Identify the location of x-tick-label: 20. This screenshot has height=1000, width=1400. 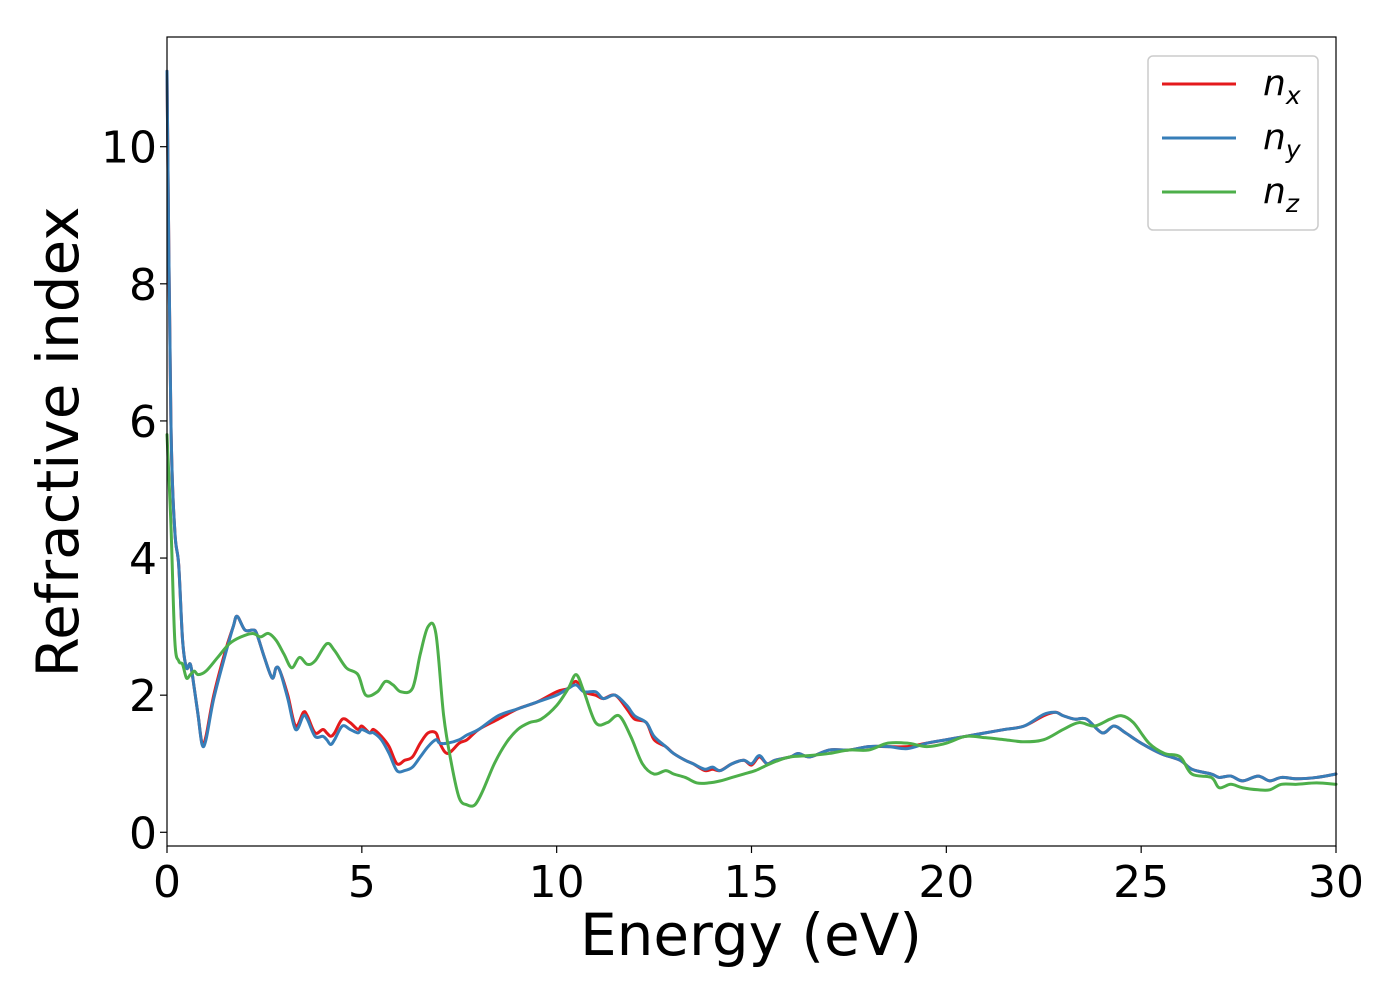
(946, 882).